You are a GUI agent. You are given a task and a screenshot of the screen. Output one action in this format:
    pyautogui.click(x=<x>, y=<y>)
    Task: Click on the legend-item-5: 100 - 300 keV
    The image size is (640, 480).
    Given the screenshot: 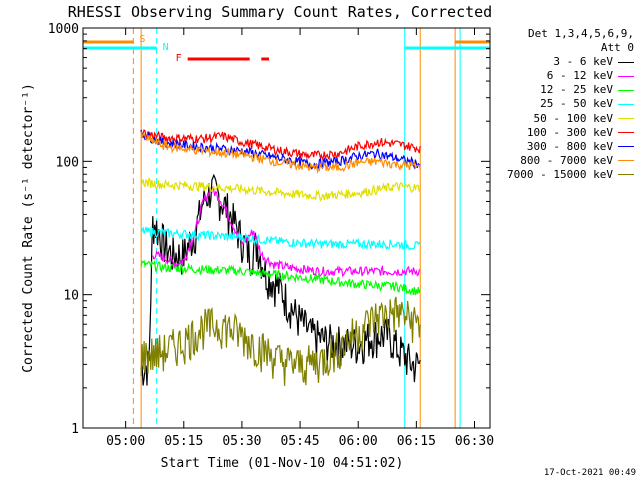 What is the action you would take?
    pyautogui.click(x=554, y=133)
    